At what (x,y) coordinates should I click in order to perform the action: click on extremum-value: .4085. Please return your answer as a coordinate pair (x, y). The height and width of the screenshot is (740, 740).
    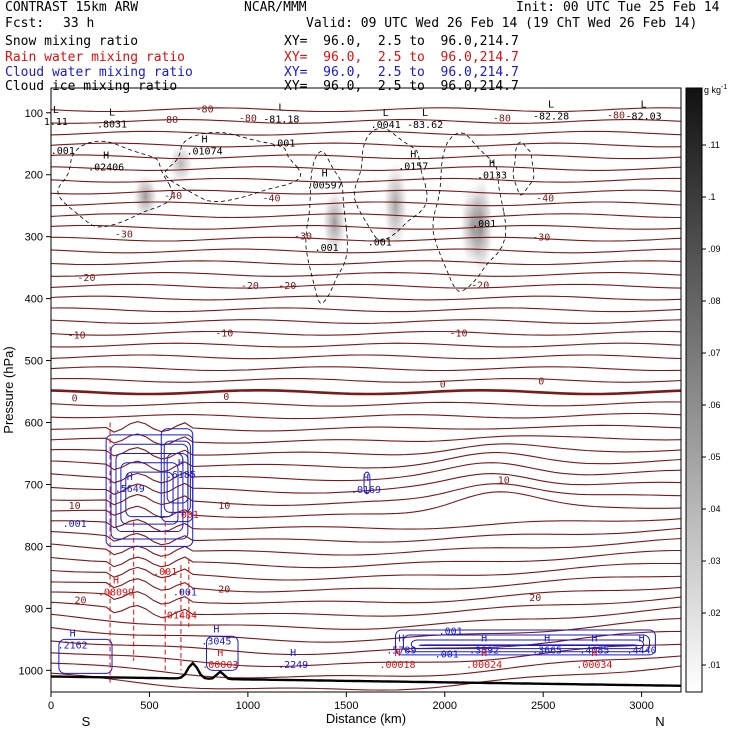
    Looking at the image, I should click on (594, 650).